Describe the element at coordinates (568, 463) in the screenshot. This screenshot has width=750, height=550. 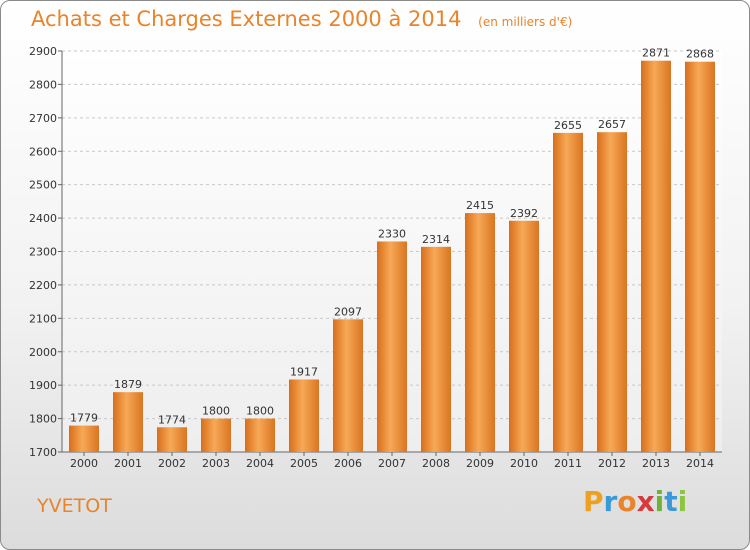
I see `x-tick-label: 2011` at that location.